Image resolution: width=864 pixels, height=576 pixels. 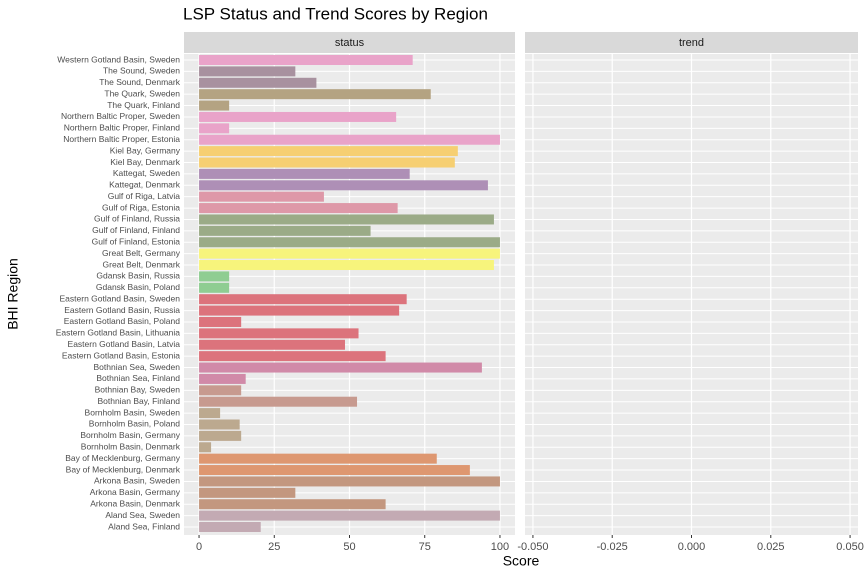 What do you see at coordinates (136, 241) in the screenshot?
I see `y-tick-label: Gulf of Finland, Estonia` at bounding box center [136, 241].